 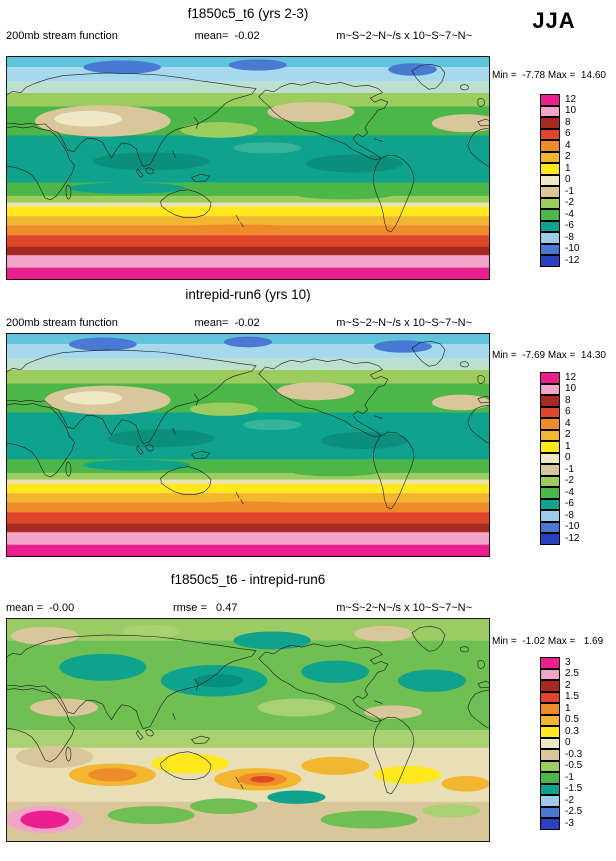 I want to click on colorbar-row: 12, so click(x=576, y=100).